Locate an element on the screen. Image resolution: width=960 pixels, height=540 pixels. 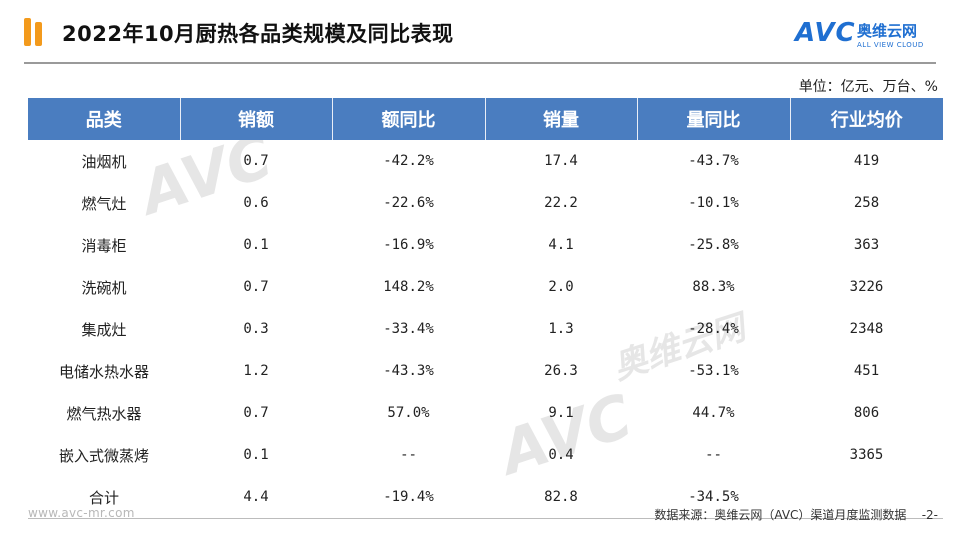
avg-price-cell is located at coordinates (866, 497).